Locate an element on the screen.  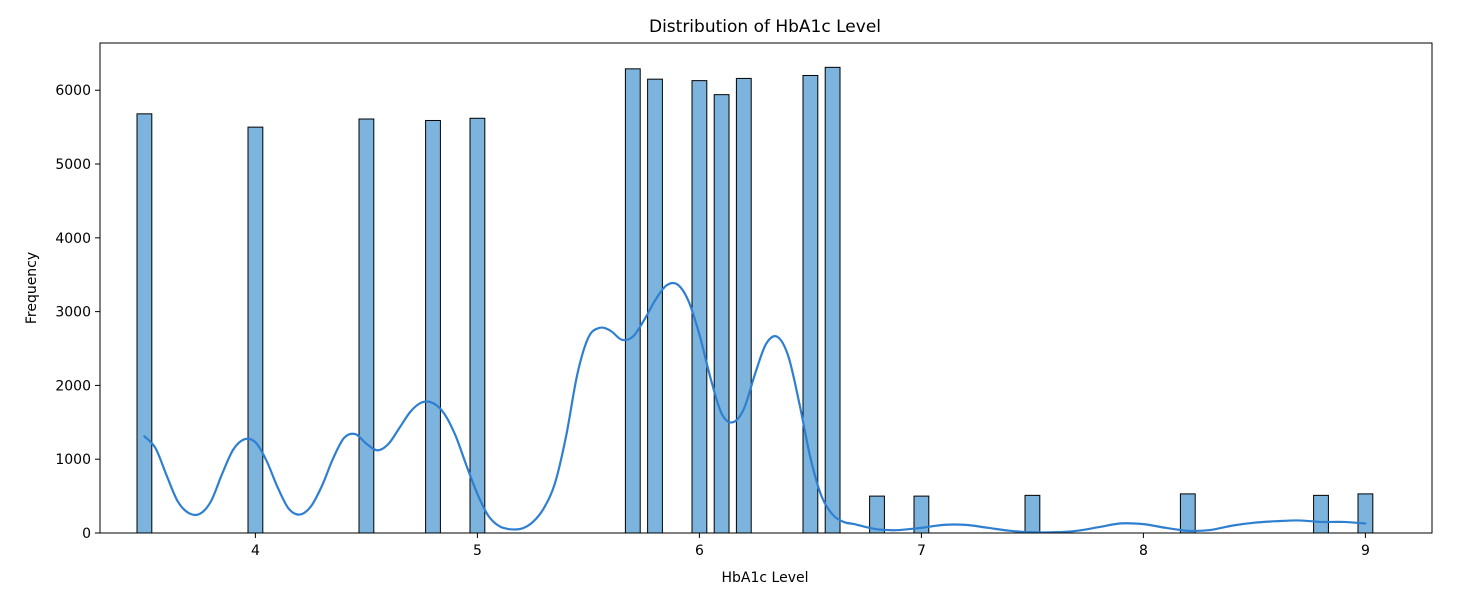
x-tick-label: 7 is located at coordinates (921, 551).